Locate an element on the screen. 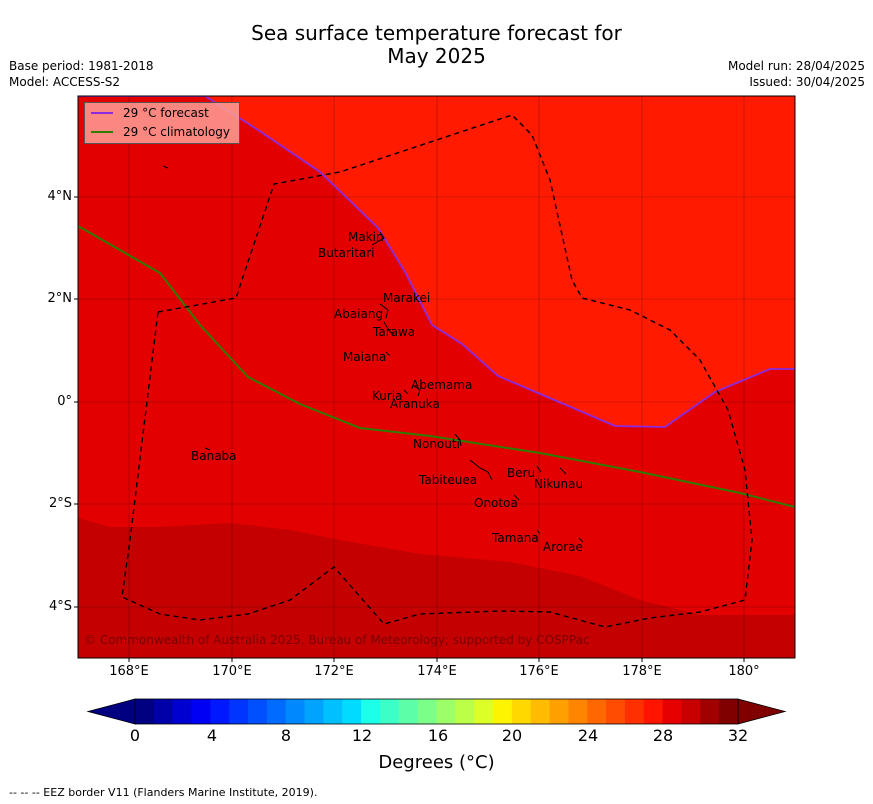  island-label-butaritari: Butaritari is located at coordinates (346, 253).